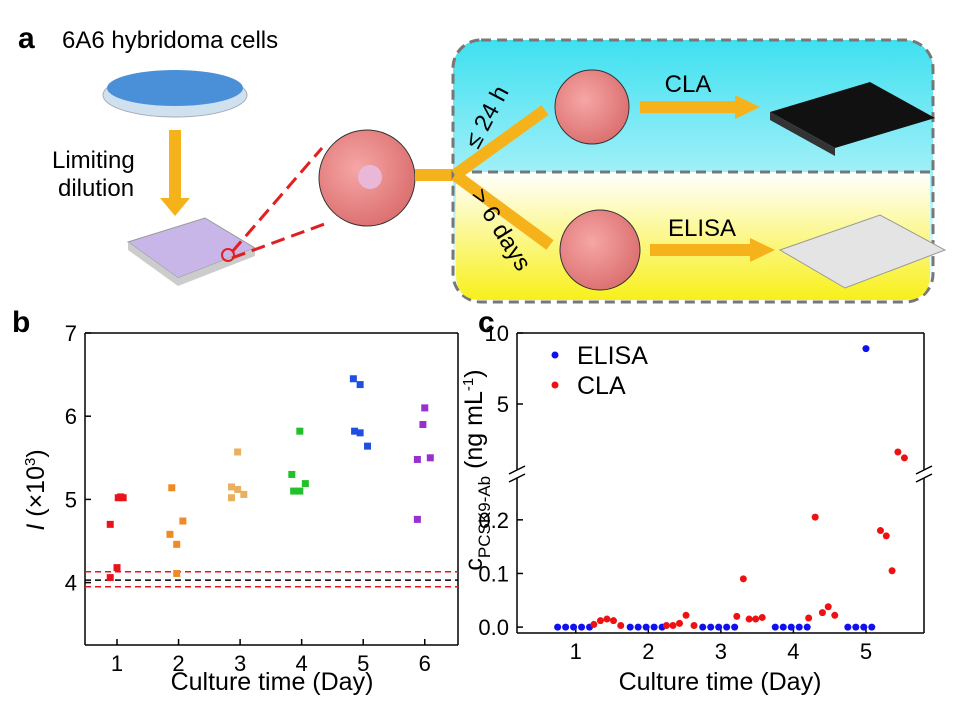 The height and width of the screenshot is (703, 954). What do you see at coordinates (30, 462) in the screenshot?
I see `y-axis-label-part: 3` at bounding box center [30, 462].